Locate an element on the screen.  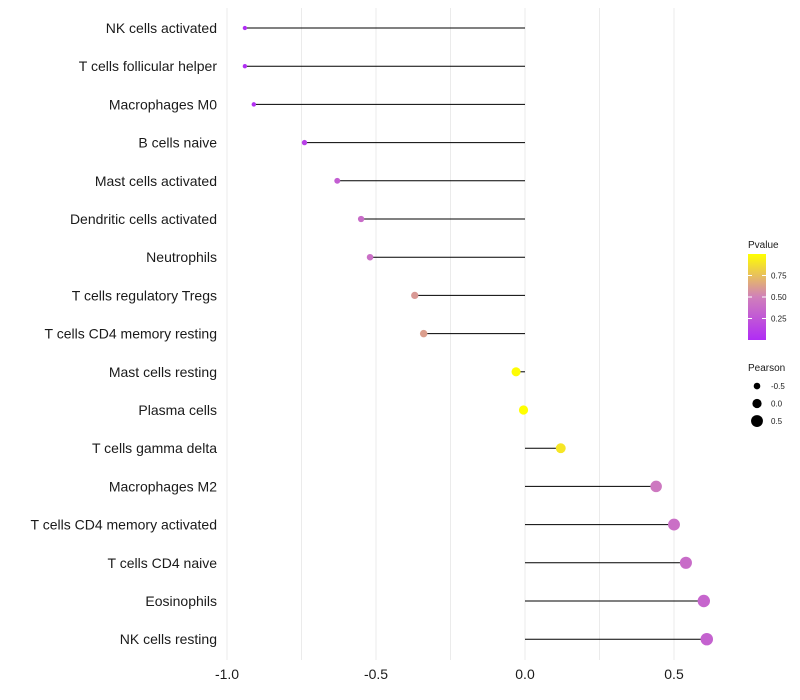
category-label: Eosinophils is located at coordinates (181, 601).